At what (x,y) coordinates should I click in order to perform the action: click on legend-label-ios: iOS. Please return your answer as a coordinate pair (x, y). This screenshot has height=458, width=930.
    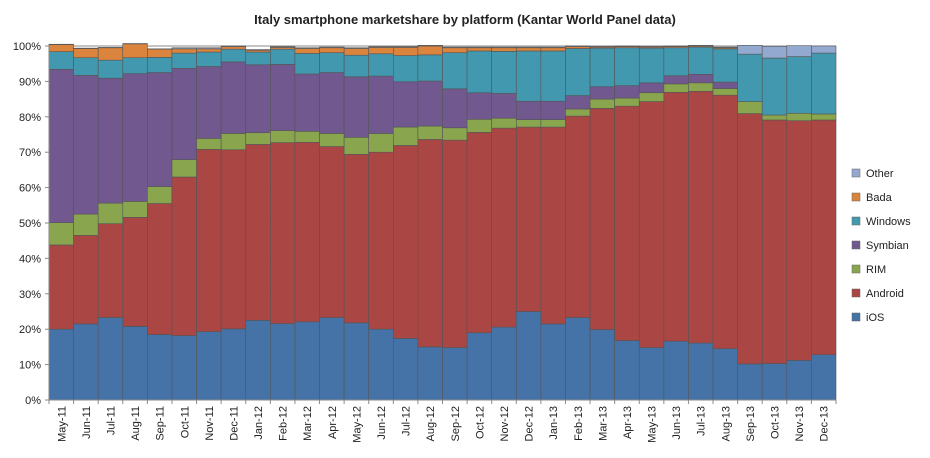
    Looking at the image, I should click on (875, 318).